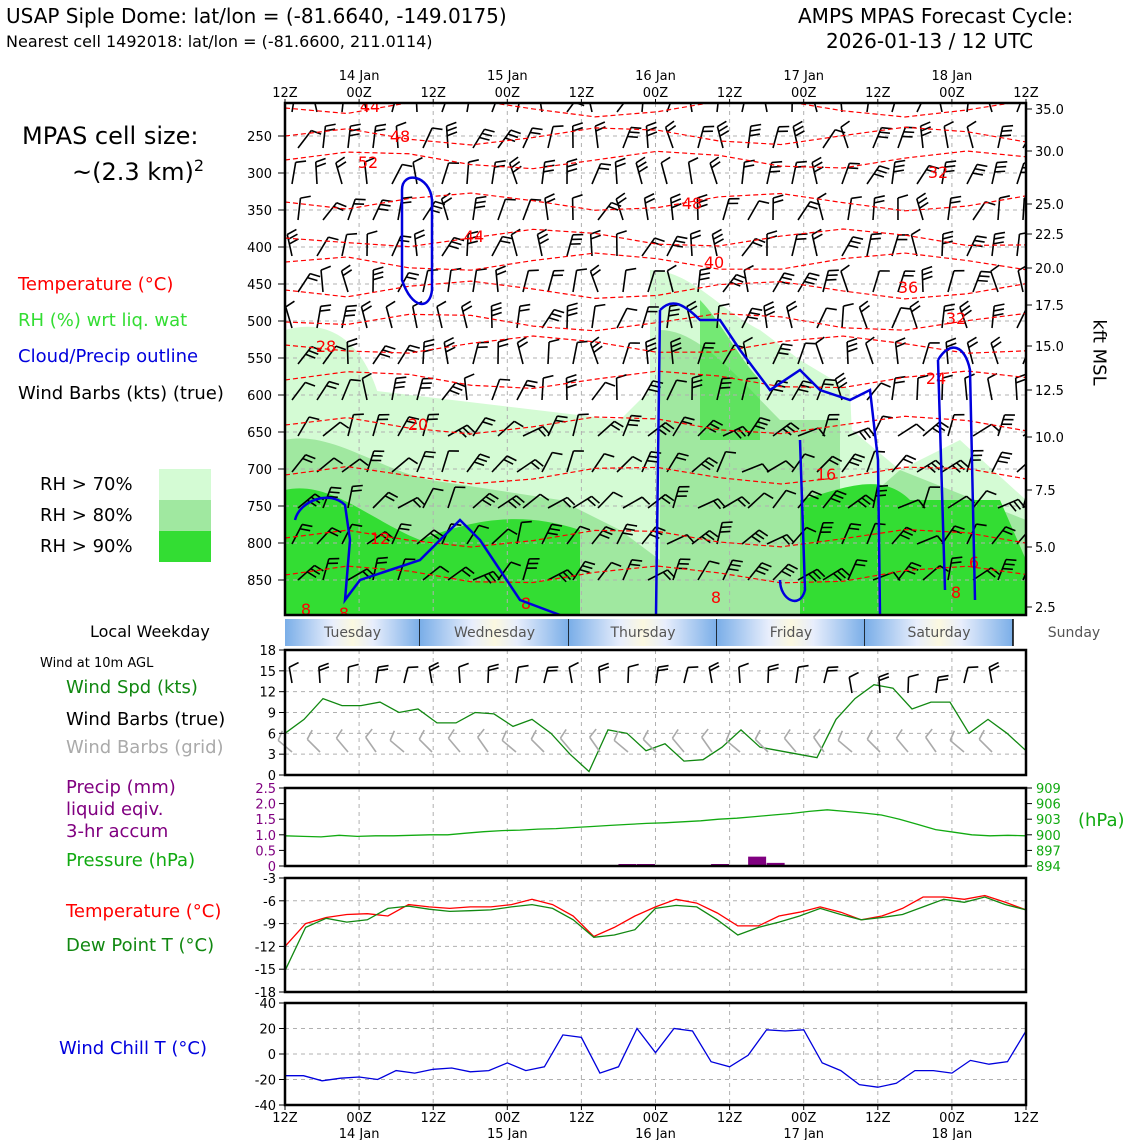  What do you see at coordinates (199, 165) in the screenshot?
I see `cell-size-exponent: 2` at bounding box center [199, 165].